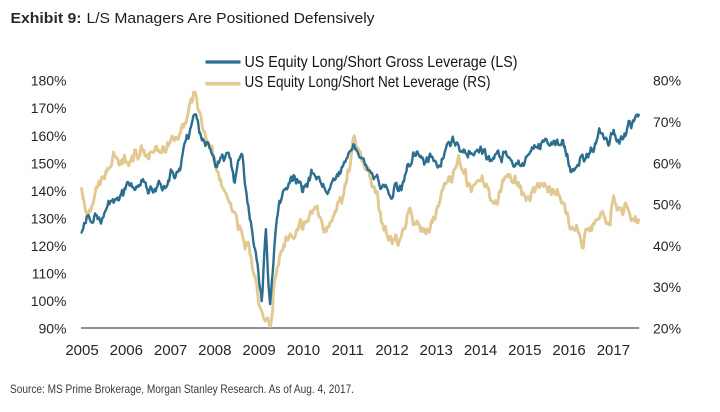 This screenshot has width=720, height=412. What do you see at coordinates (667, 287) in the screenshot?
I see `svg-text: 30%` at bounding box center [667, 287].